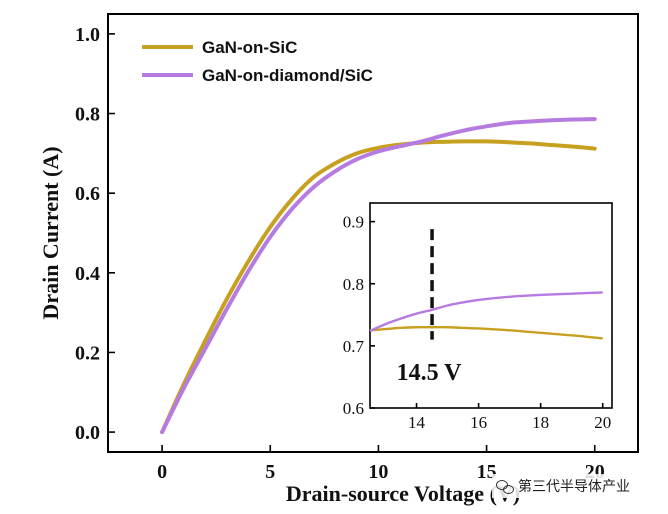 The width and height of the screenshot is (668, 514). I want to click on watermark-text: 第三代半导体产业, so click(574, 487).